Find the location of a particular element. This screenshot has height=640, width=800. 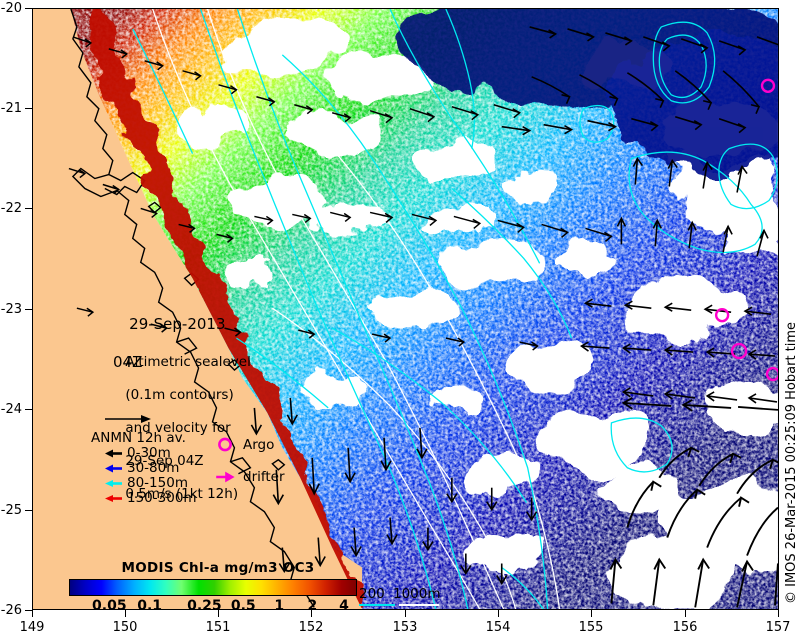

y-tick-label: -22 is located at coordinates (11, 208).